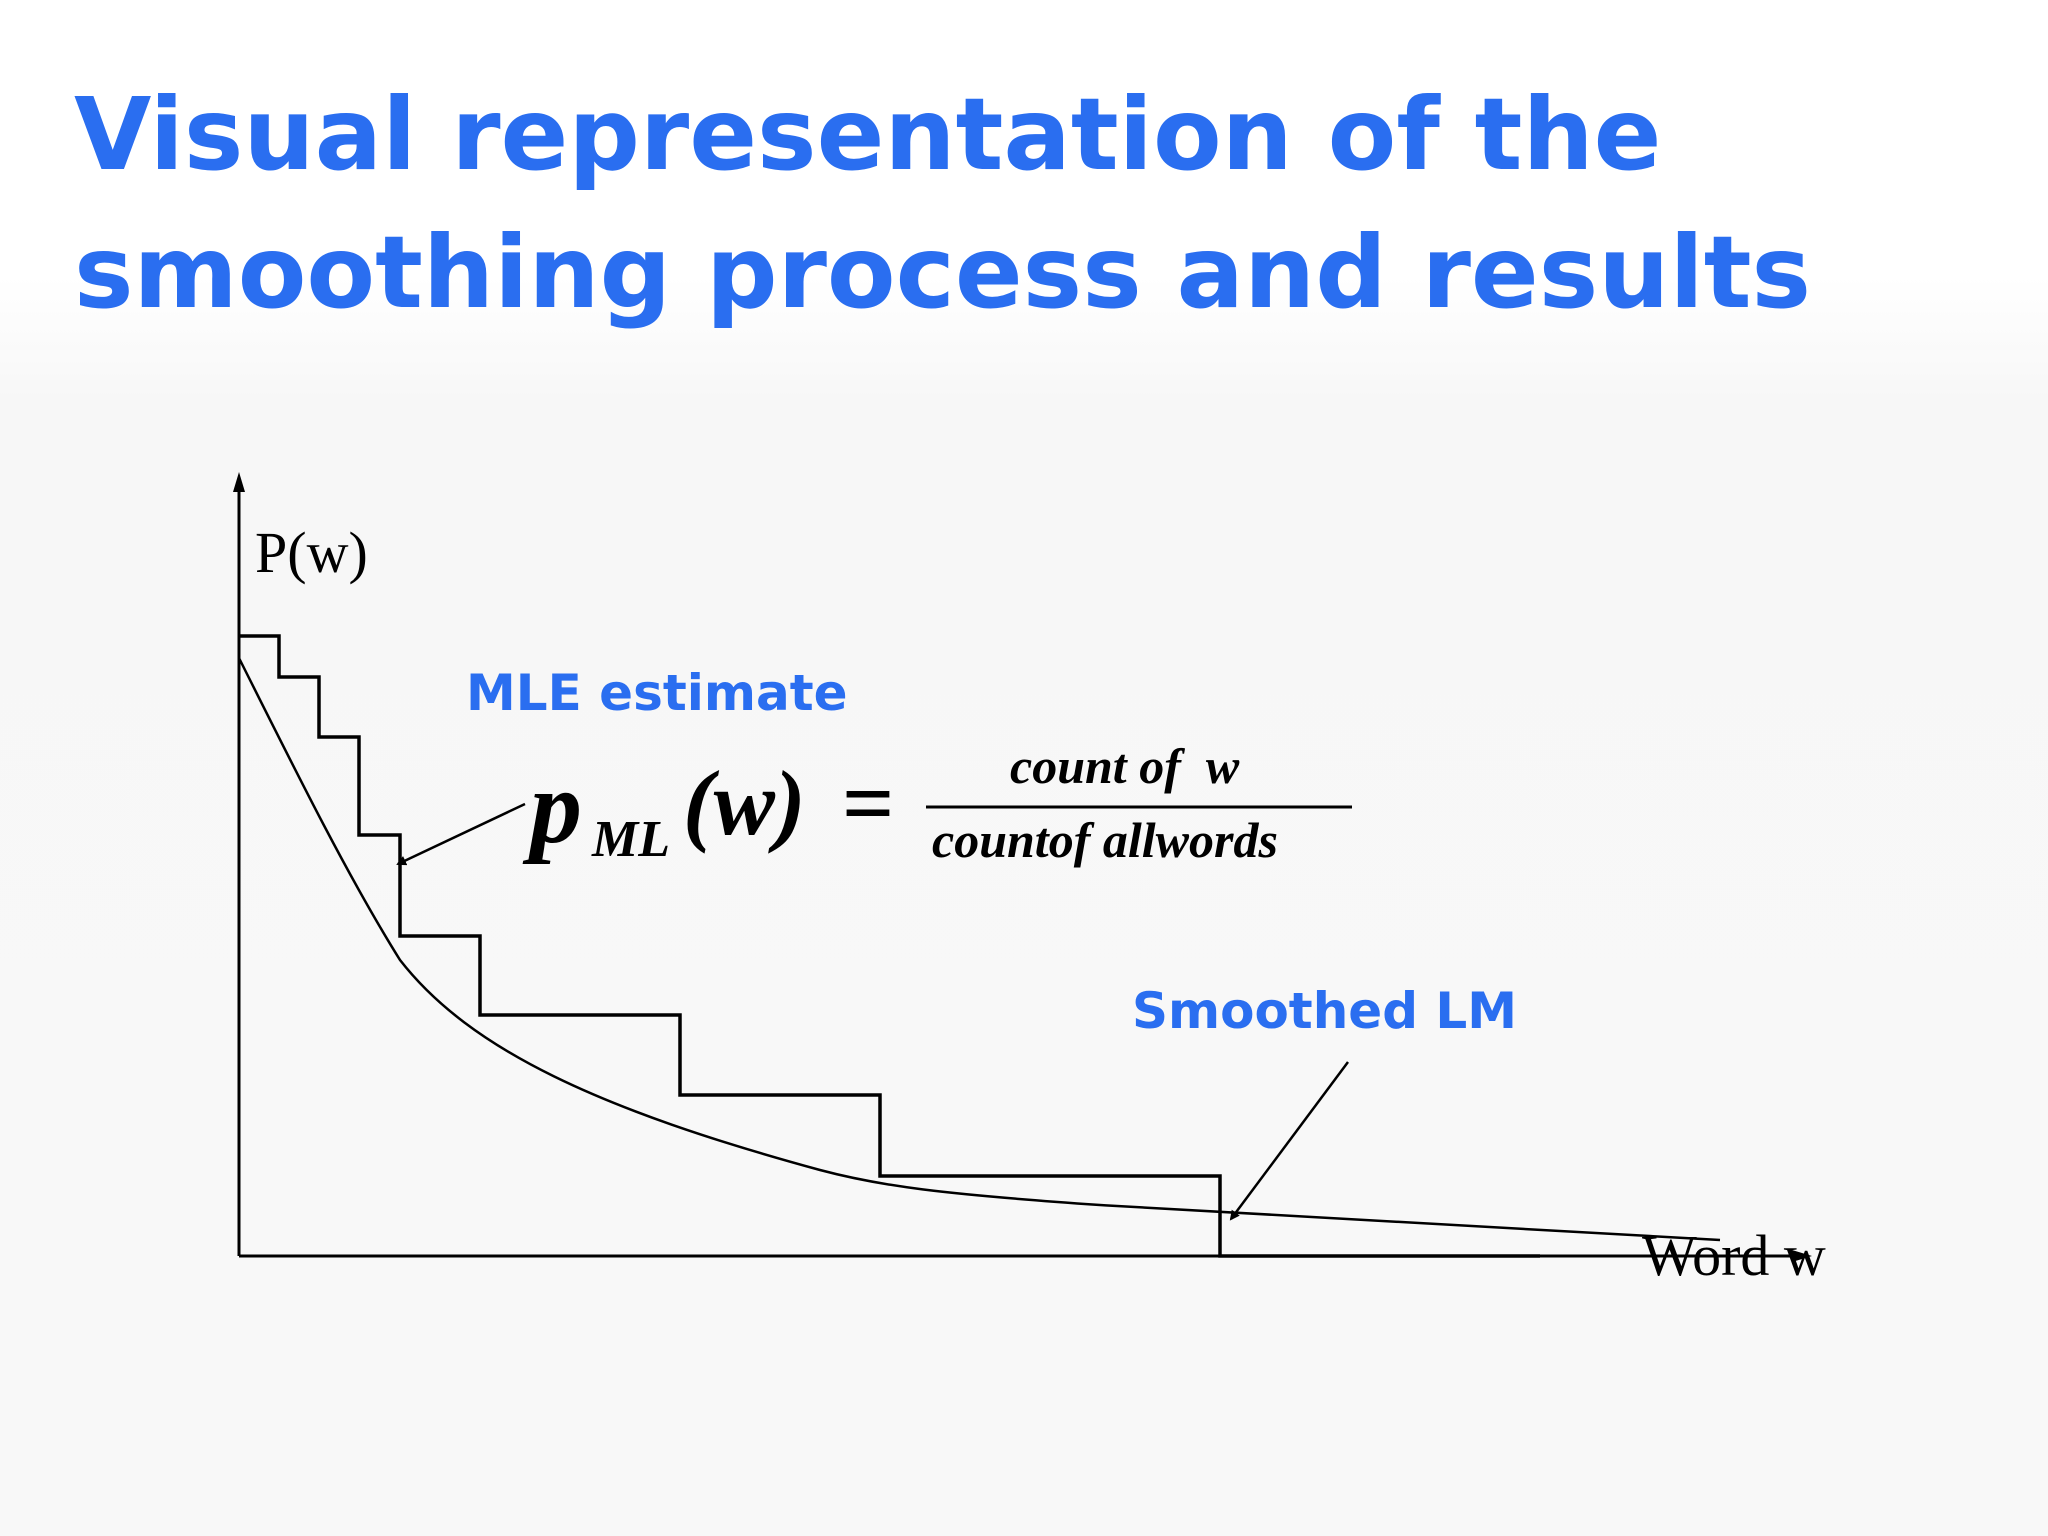 This screenshot has height=1536, width=2048. What do you see at coordinates (943, 272) in the screenshot?
I see `slide-title-line-2: smoothing process and results` at bounding box center [943, 272].